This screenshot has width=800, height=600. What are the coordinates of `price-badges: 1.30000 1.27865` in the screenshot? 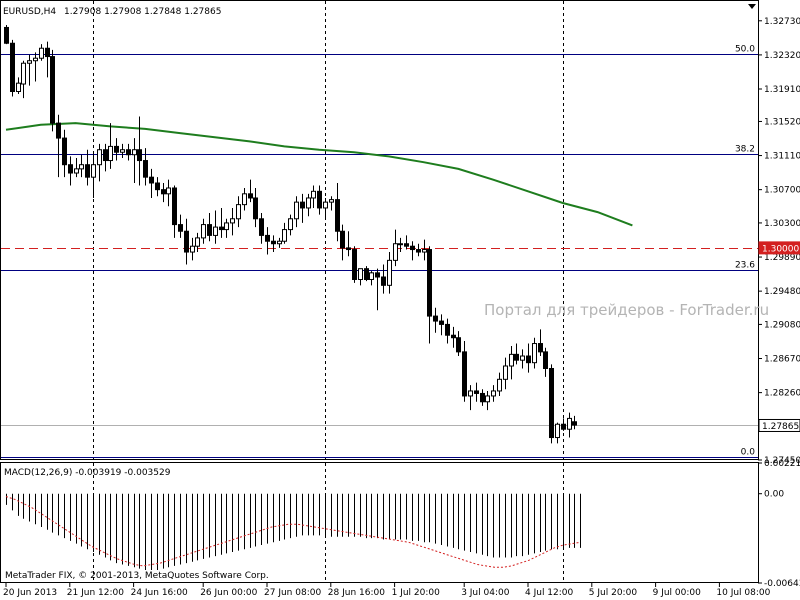 It's located at (779, 336).